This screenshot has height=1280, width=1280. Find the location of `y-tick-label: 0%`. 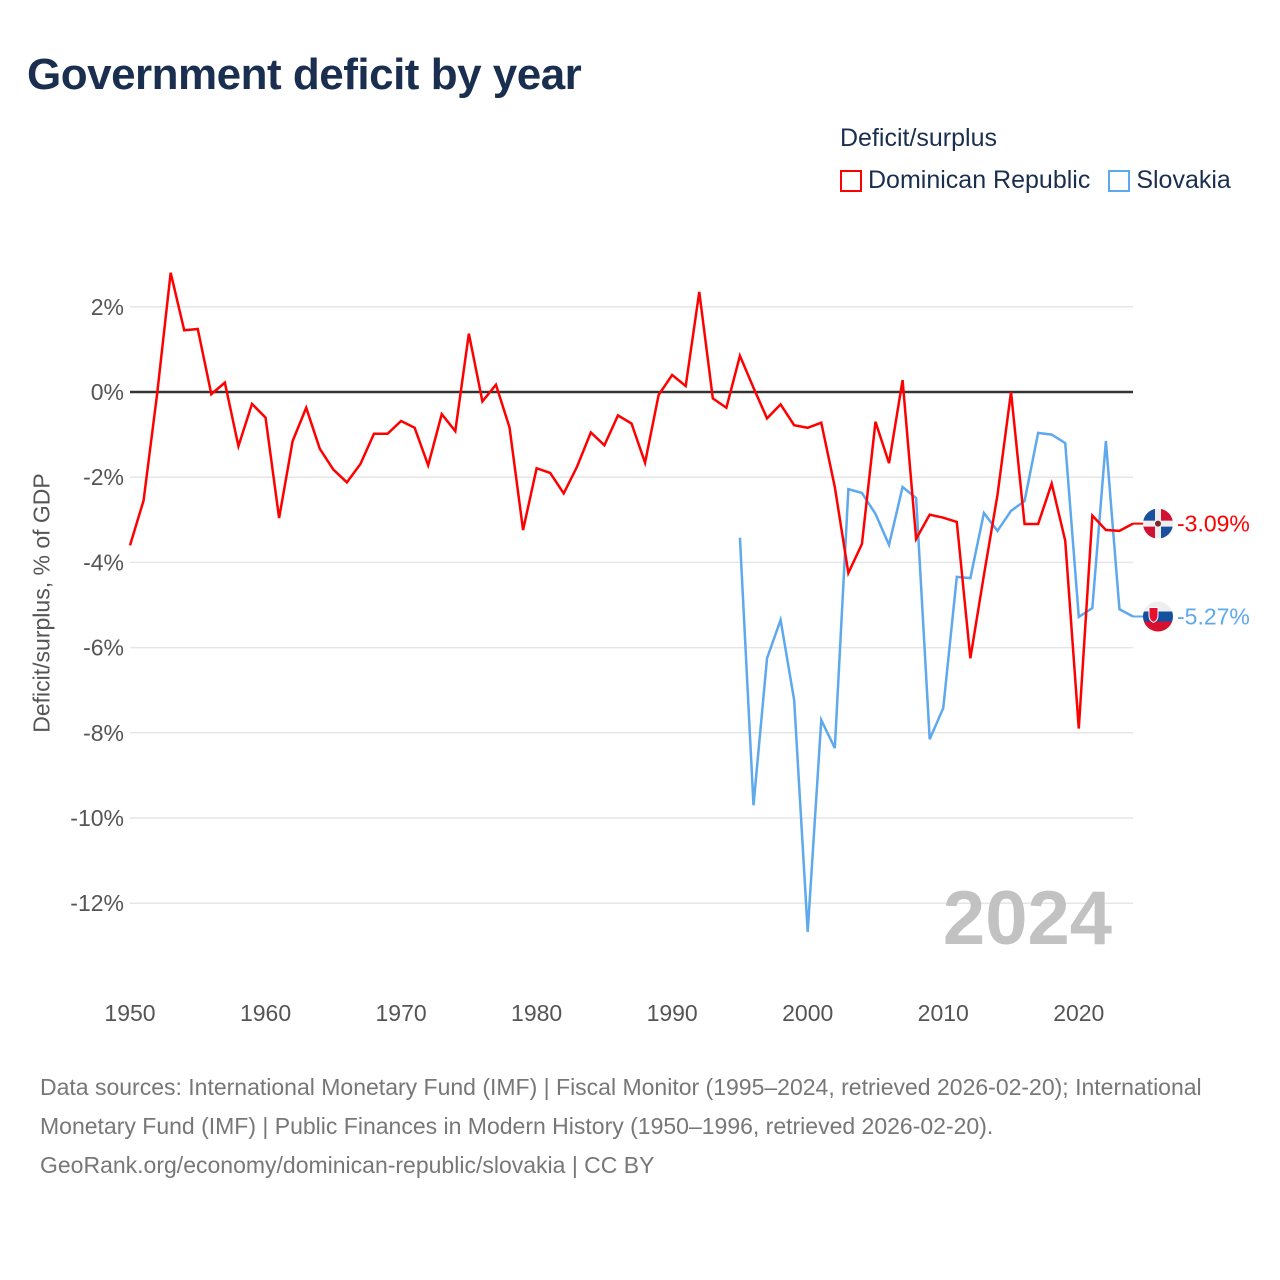

y-tick-label: 0% is located at coordinates (107, 392).